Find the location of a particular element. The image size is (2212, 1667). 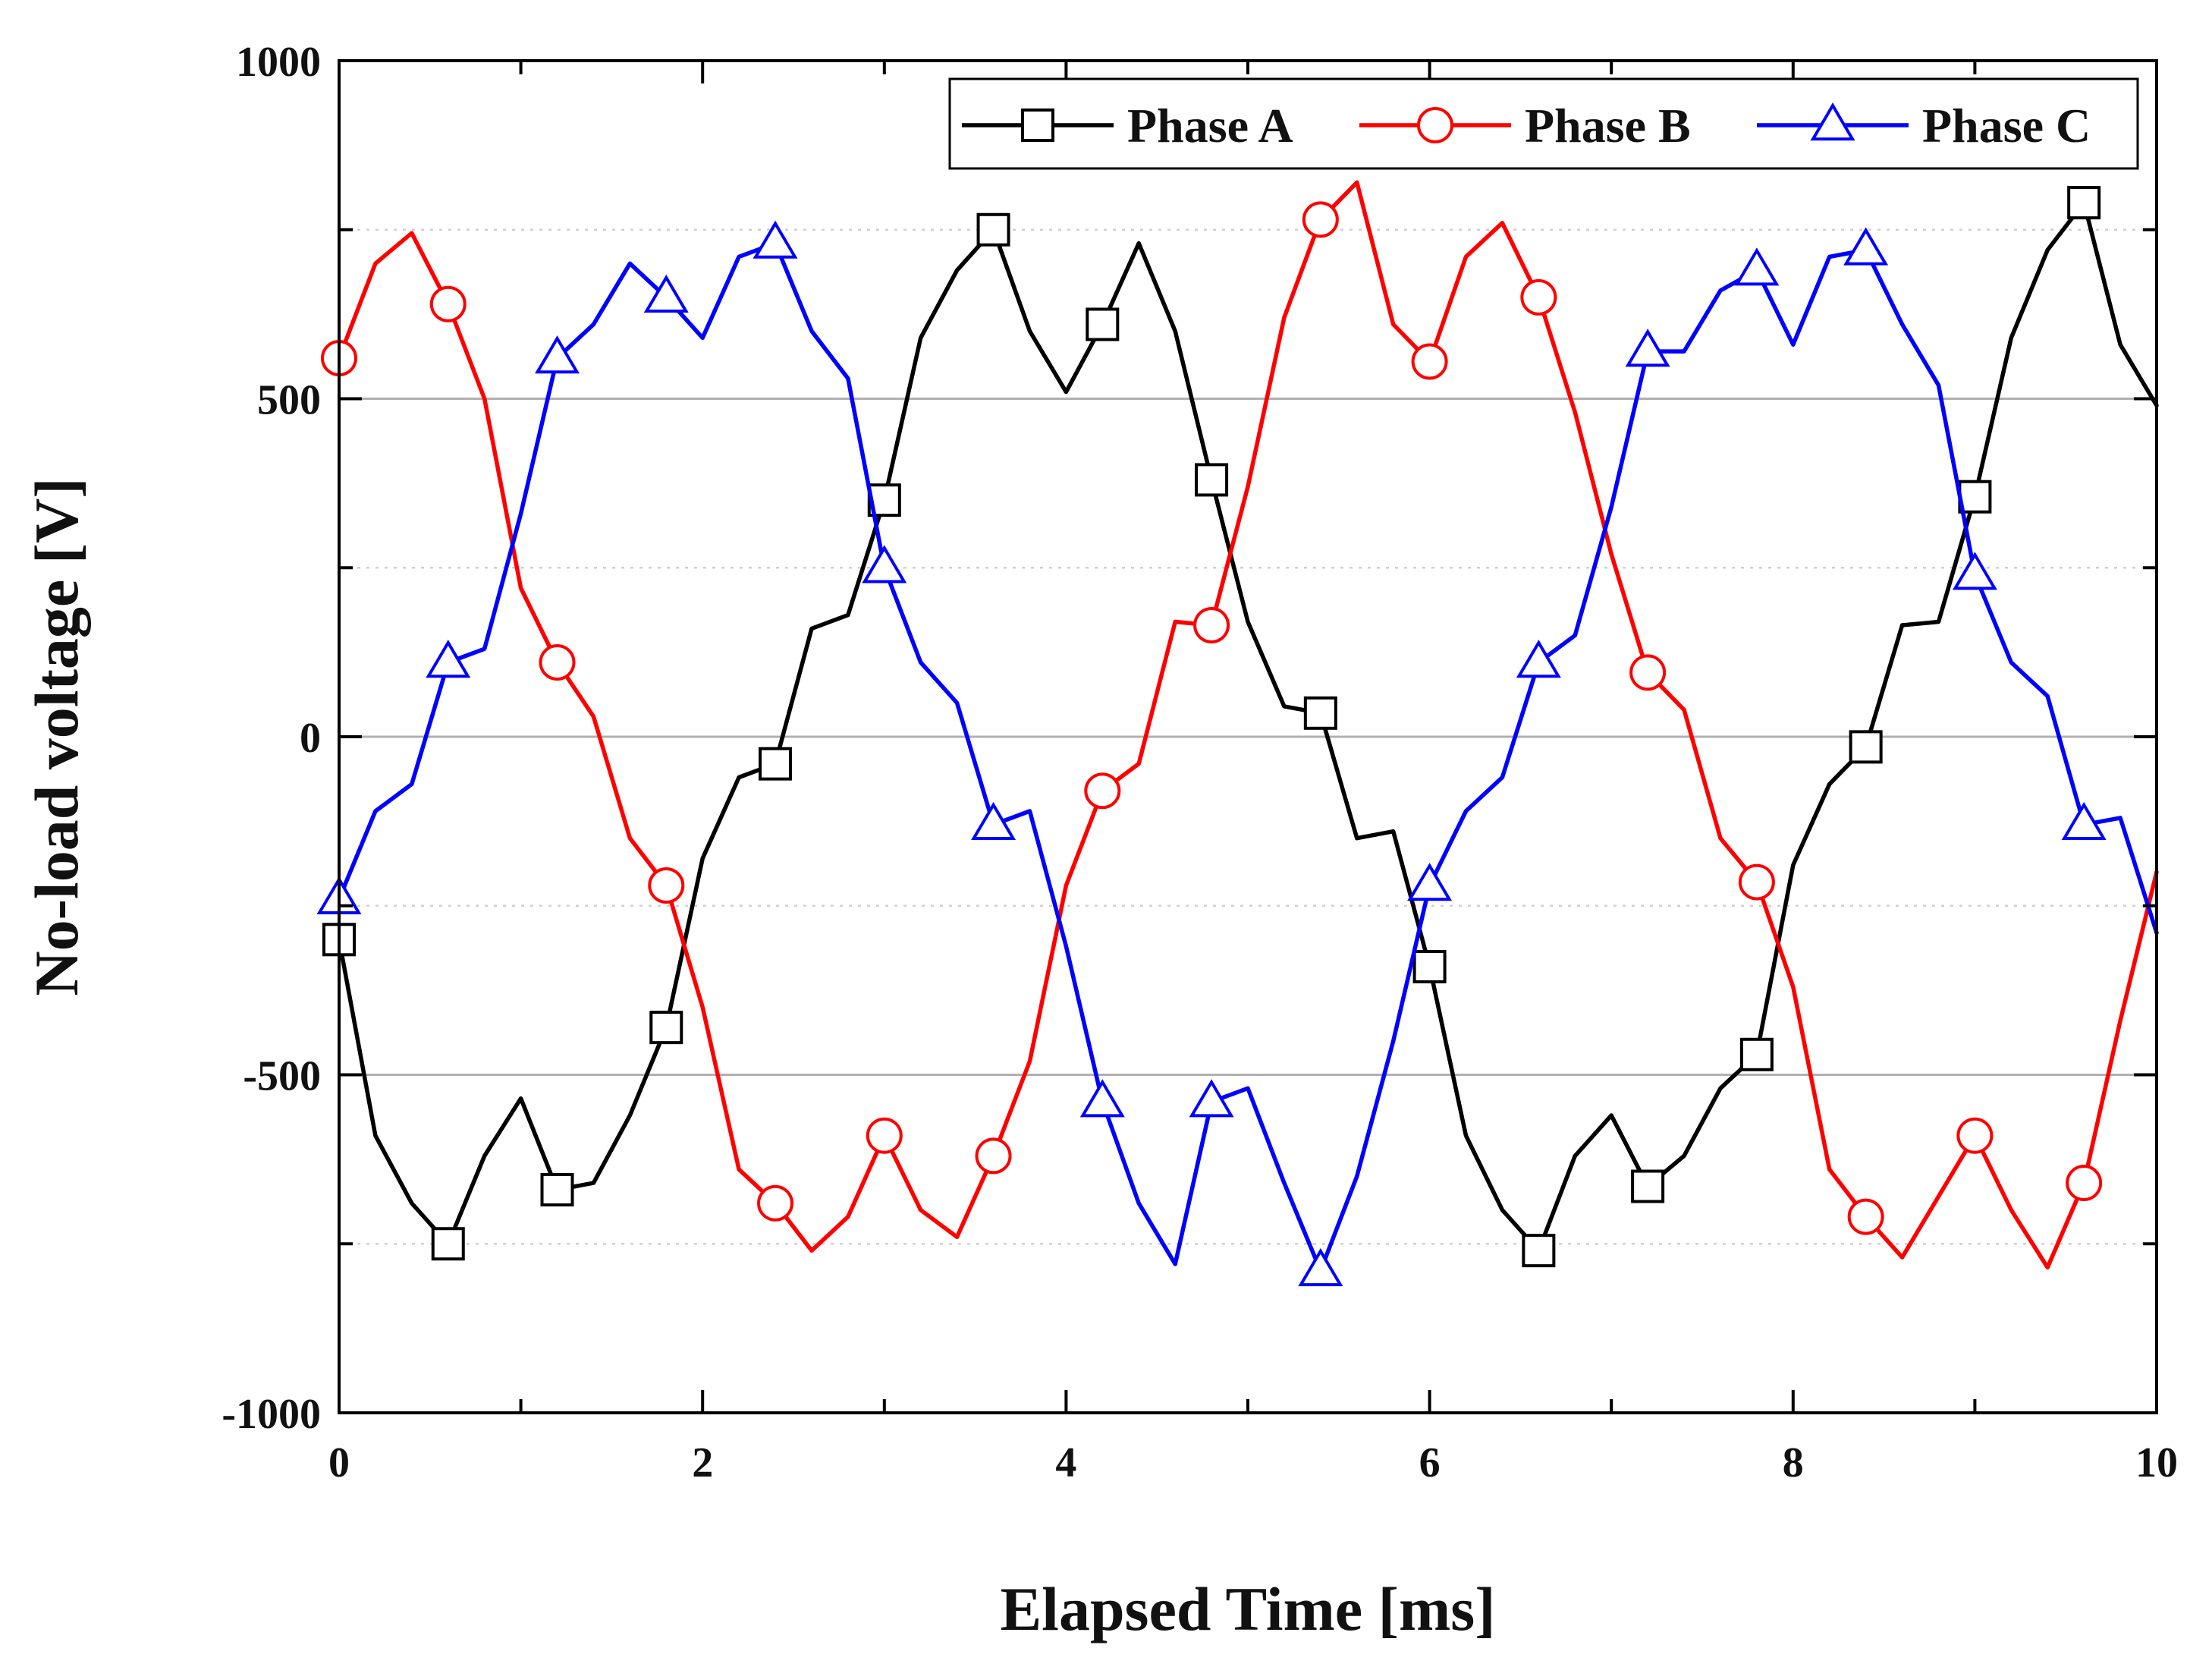

x-tick-label: 6 is located at coordinates (1430, 1462).